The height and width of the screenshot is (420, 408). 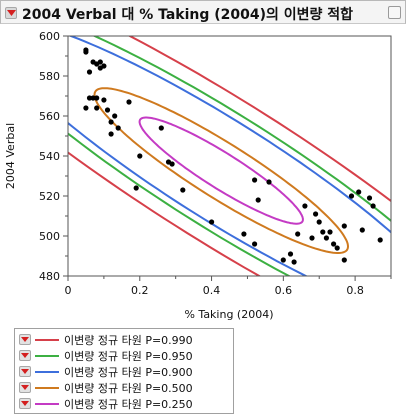 I want to click on report-title: 2004 Verbal 대 % Taking (2004)의 이변량 적합, so click(x=188, y=15).